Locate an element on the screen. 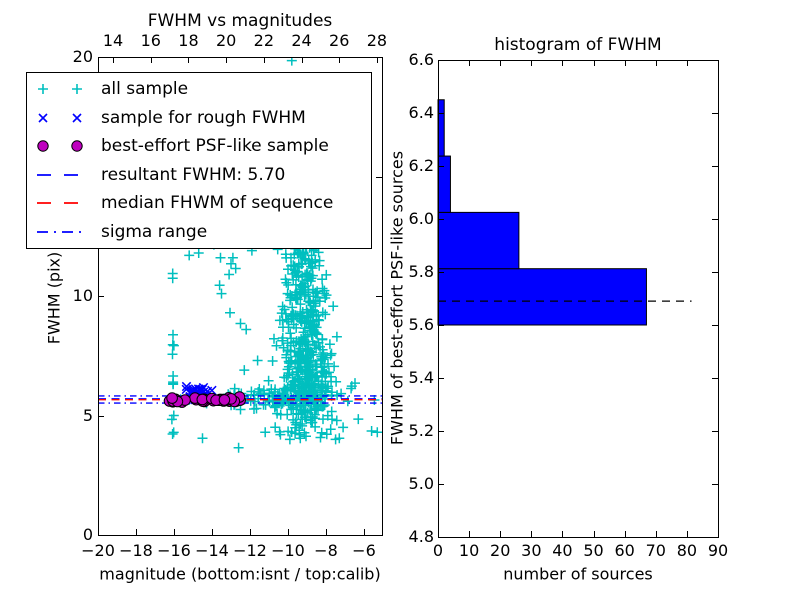 This screenshot has width=800, height=600. plus-marker-icon is located at coordinates (60, 89).